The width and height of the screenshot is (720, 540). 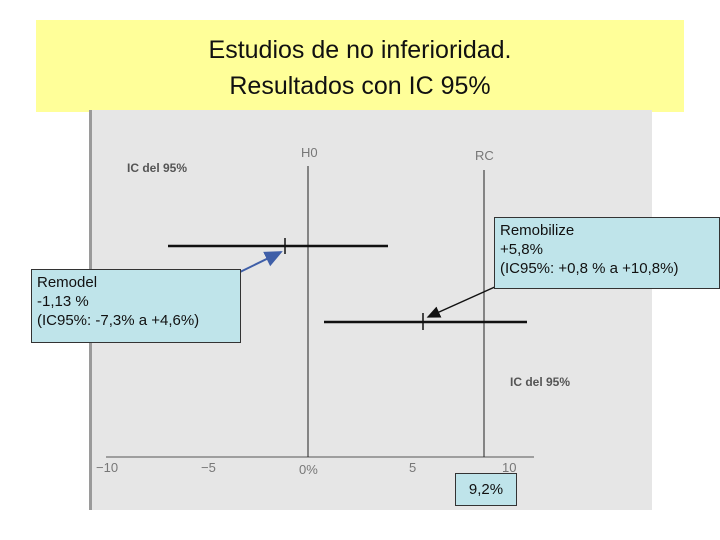 What do you see at coordinates (537, 230) in the screenshot?
I see `remobilize-name: Remobilize` at bounding box center [537, 230].